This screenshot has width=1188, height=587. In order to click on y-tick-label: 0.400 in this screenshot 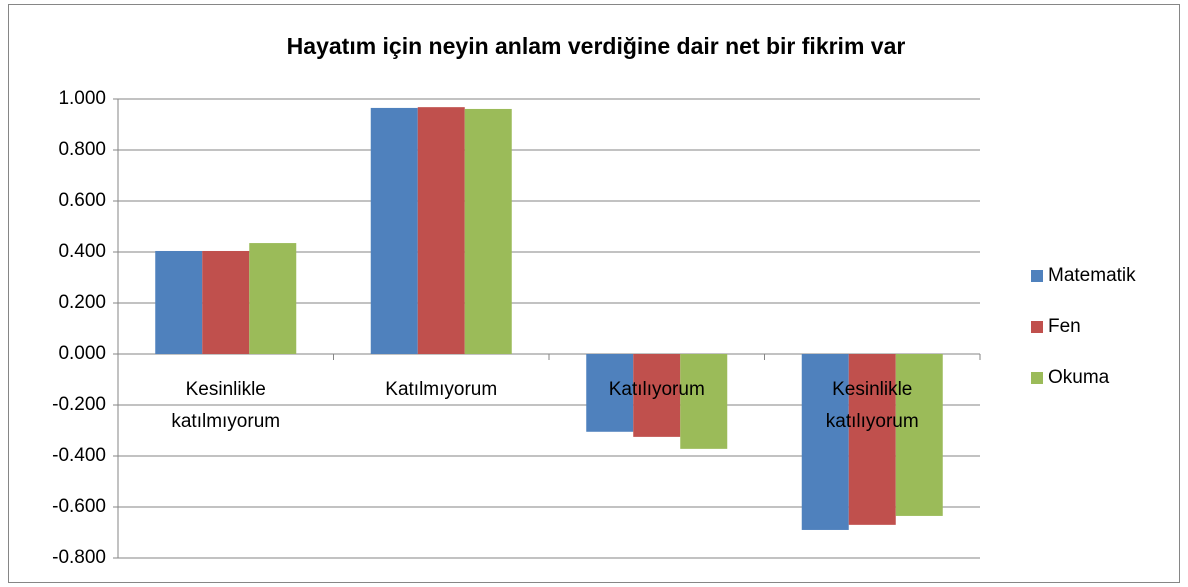, I will do `click(82, 251)`.